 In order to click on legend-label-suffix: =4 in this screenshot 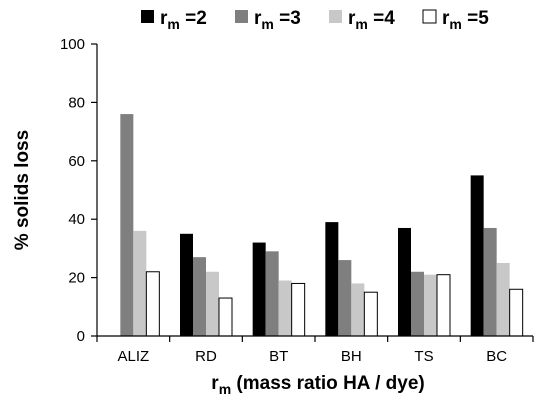, I will do `click(381, 18)`.